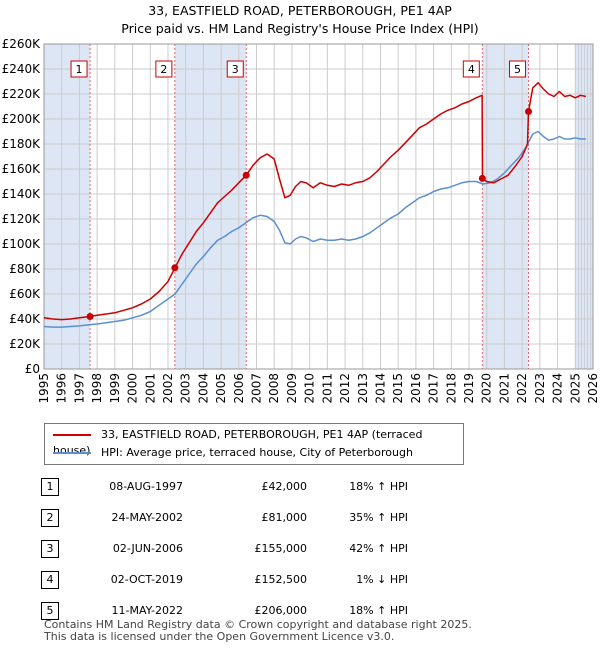 The width and height of the screenshot is (600, 650). I want to click on x-tick-label: 2004, so click(203, 388).